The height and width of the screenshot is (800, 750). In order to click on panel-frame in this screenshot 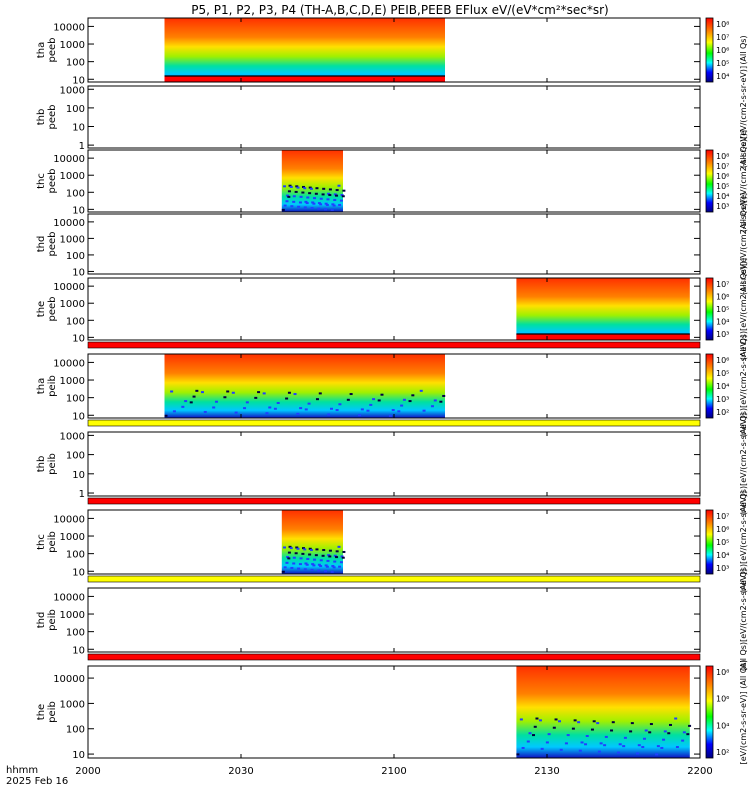, I will do `click(394, 244)`.